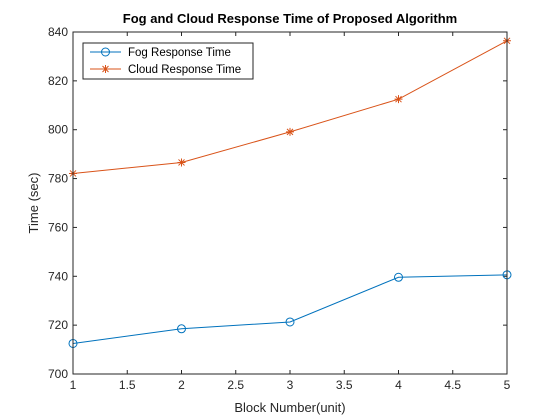  What do you see at coordinates (398, 385) in the screenshot?
I see `x-tick-label: 4` at bounding box center [398, 385].